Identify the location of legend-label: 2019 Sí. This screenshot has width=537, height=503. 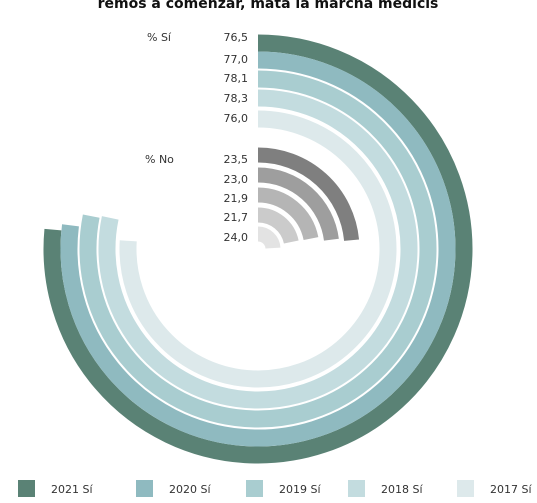
(300, 489).